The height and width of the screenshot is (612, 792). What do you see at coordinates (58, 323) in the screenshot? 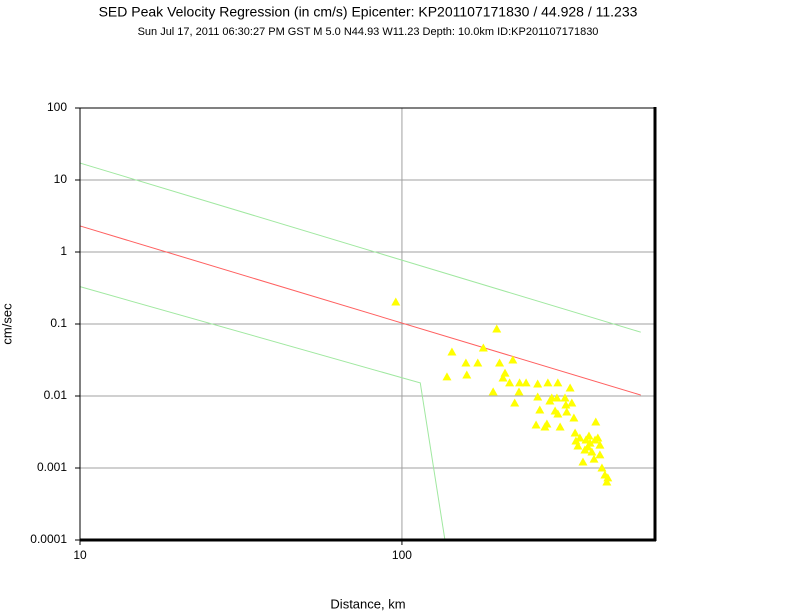
I see `y-tick-label: 0.1` at bounding box center [58, 323].